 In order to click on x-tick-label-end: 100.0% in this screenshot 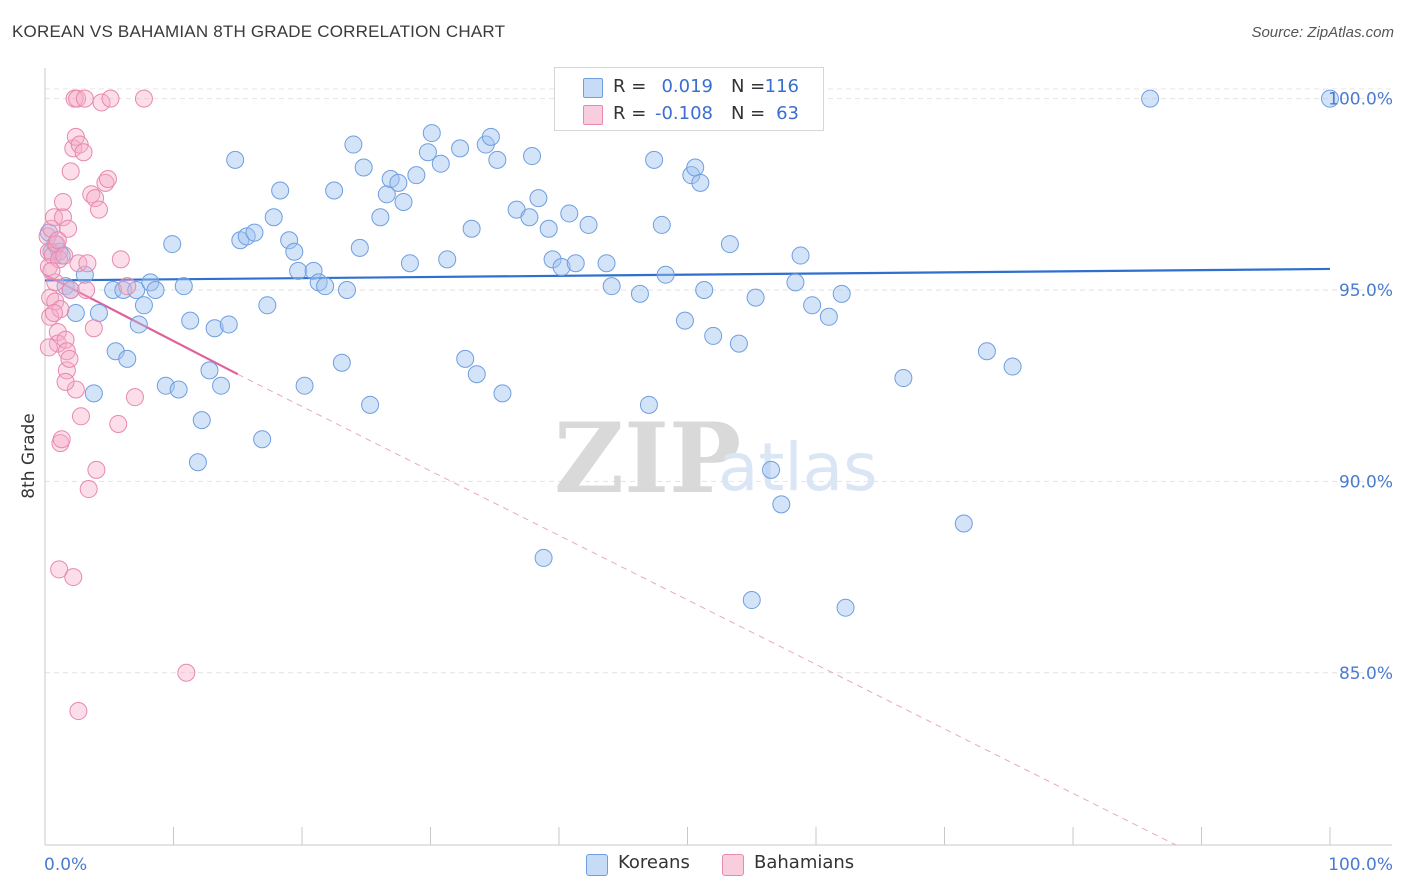, I will do `click(1360, 865)`.